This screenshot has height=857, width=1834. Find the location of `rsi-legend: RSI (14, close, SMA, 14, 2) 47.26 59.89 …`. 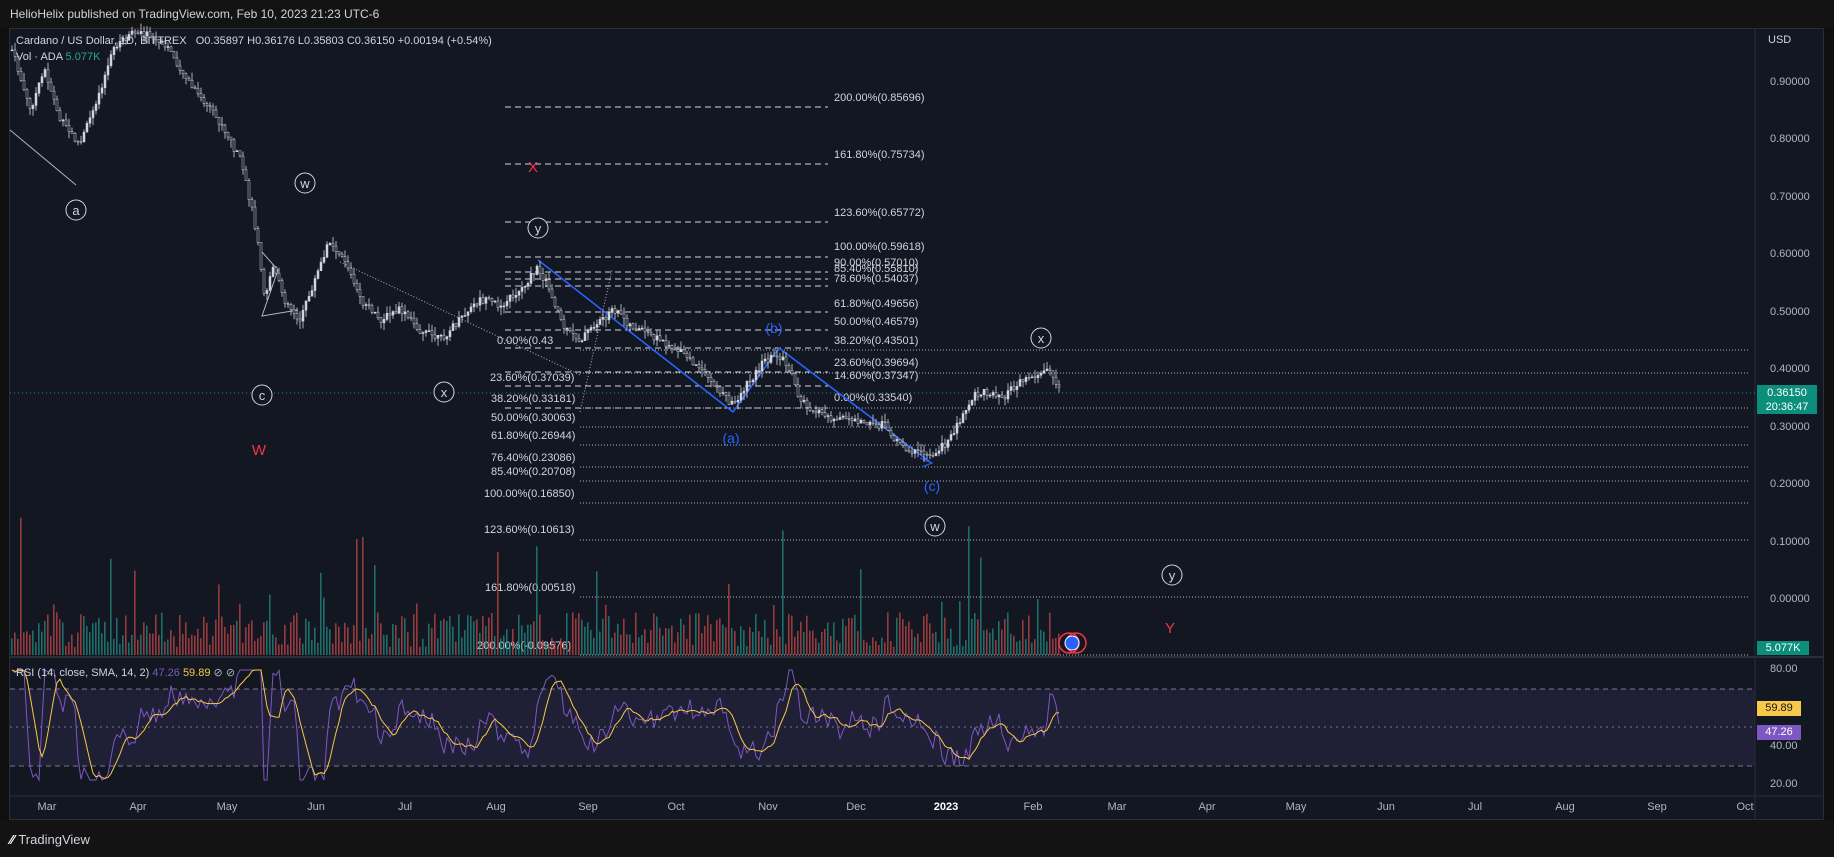

rsi-legend: RSI (14, close, SMA, 14, 2) 47.26 59.89 … is located at coordinates (125, 672).